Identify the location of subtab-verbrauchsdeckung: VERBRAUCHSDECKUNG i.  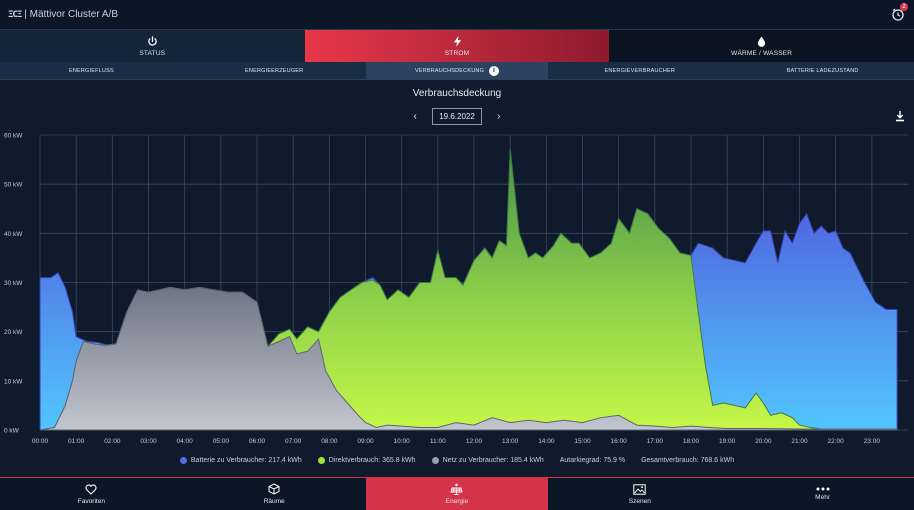
(457, 70).